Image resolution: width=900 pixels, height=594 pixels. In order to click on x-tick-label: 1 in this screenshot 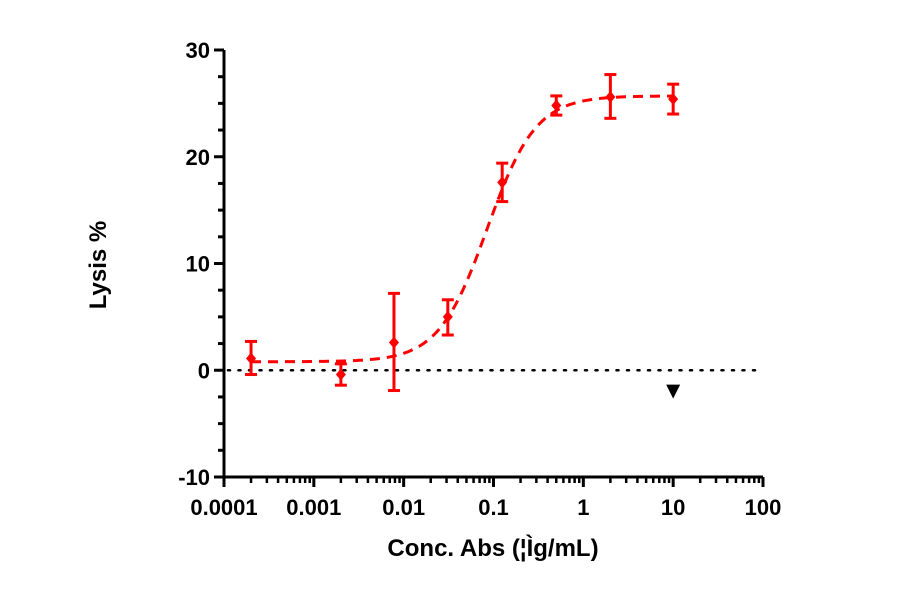, I will do `click(583, 507)`.